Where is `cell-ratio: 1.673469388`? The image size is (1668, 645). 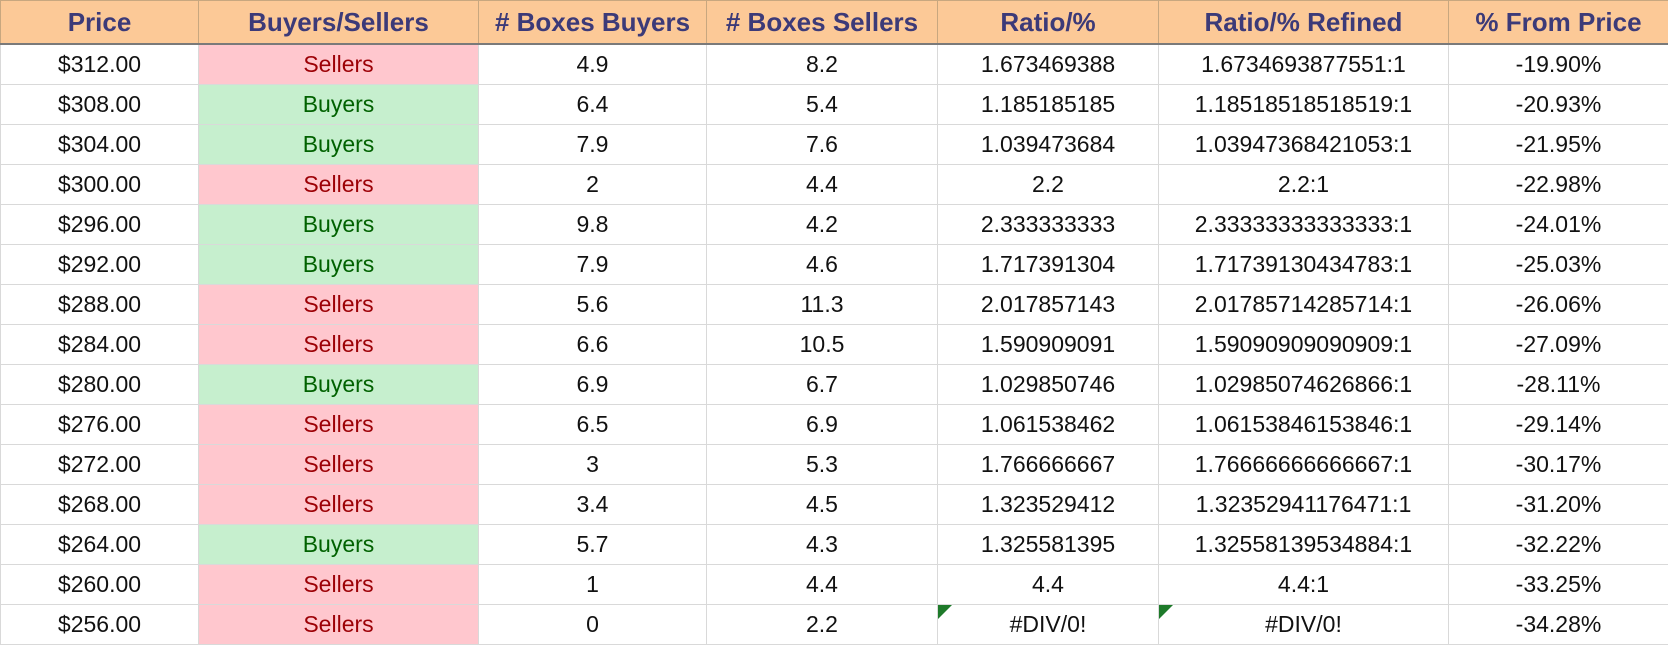 cell-ratio: 1.673469388 is located at coordinates (1048, 64).